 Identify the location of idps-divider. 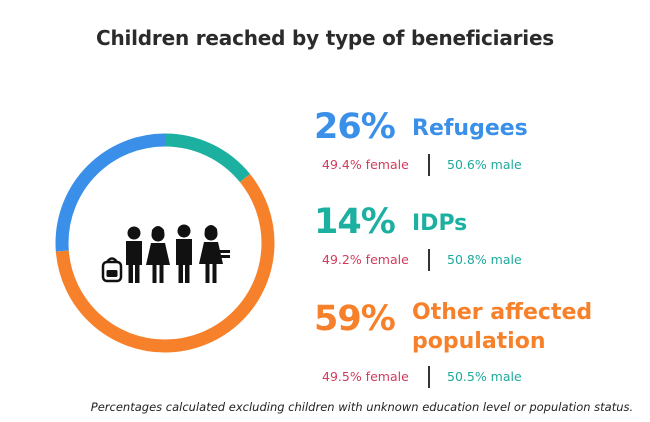
(429, 260).